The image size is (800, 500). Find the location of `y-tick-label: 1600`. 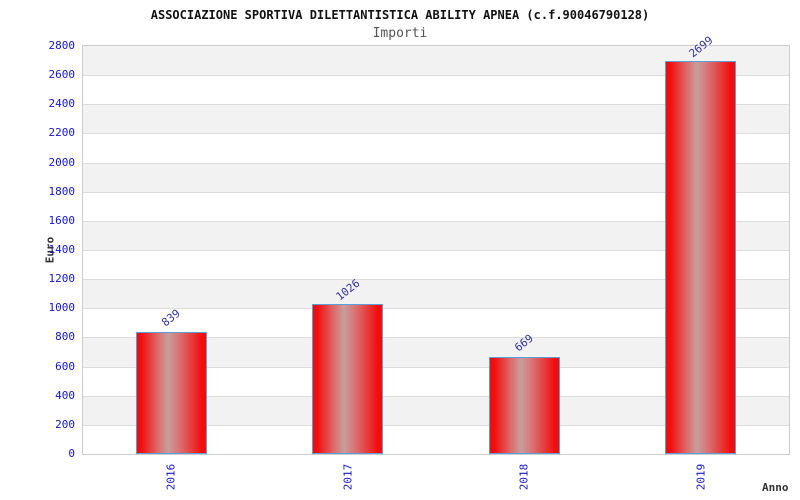

y-tick-label: 1600 is located at coordinates (62, 220).